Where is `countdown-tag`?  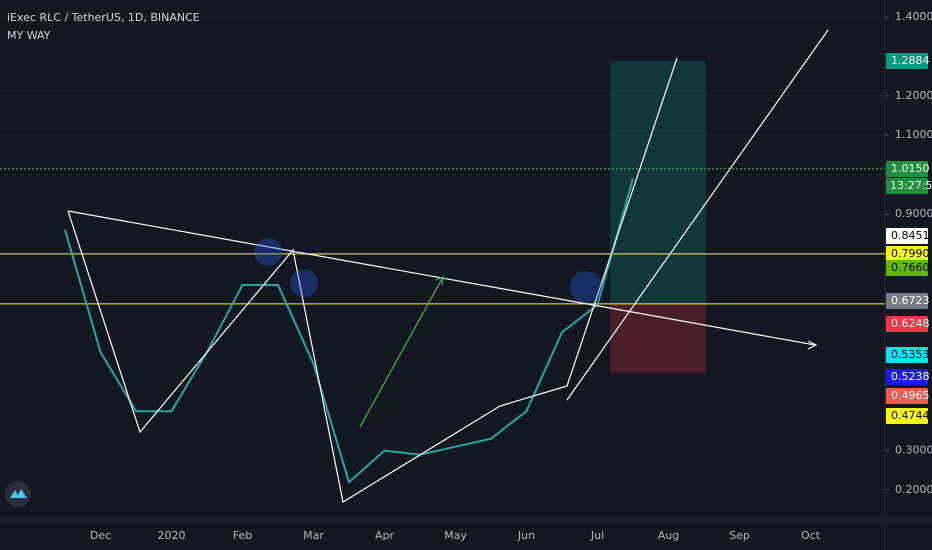
countdown-tag is located at coordinates (907, 186).